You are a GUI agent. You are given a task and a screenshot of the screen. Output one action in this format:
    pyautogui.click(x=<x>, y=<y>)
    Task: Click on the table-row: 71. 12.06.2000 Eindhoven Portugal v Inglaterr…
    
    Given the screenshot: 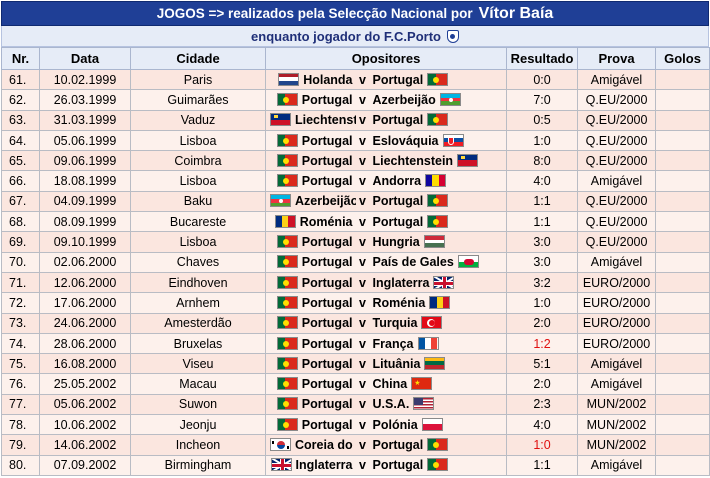 What is the action you would take?
    pyautogui.click(x=355, y=282)
    